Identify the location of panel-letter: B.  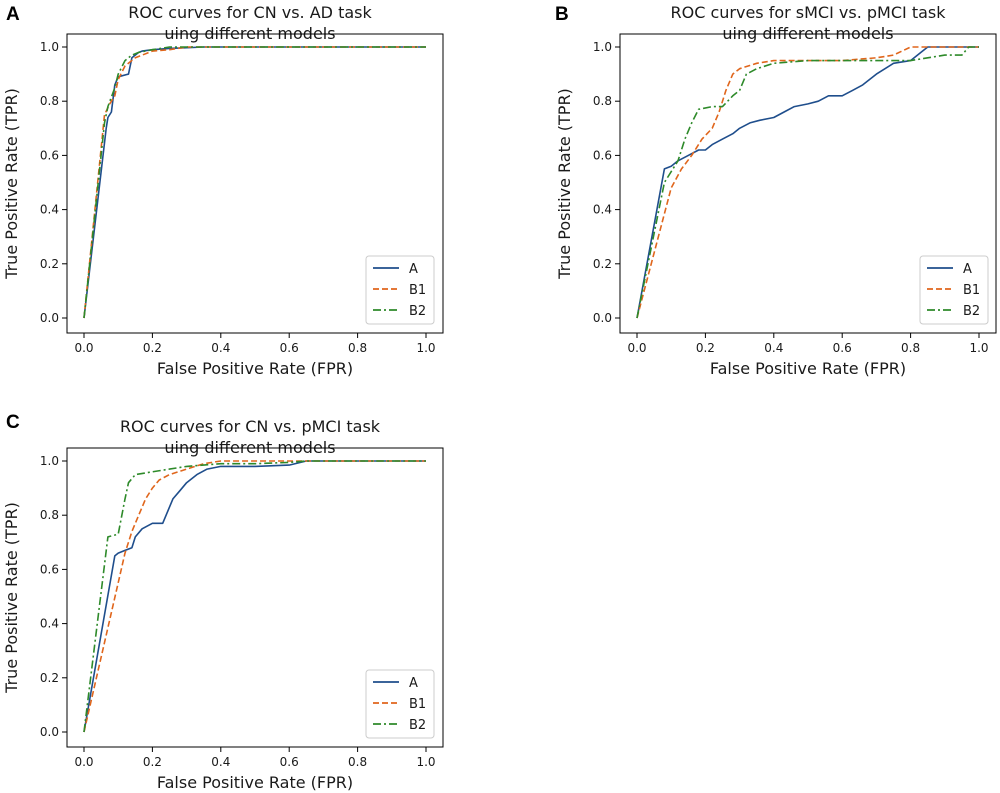
(562, 14).